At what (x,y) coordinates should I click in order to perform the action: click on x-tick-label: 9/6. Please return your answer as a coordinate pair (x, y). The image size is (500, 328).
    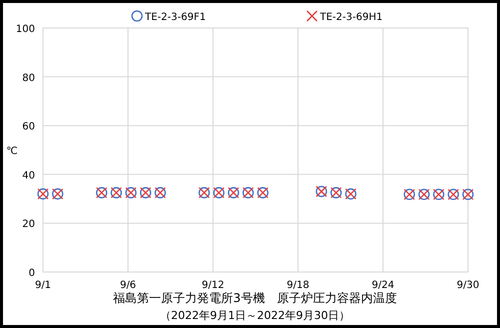
    Looking at the image, I should click on (128, 285).